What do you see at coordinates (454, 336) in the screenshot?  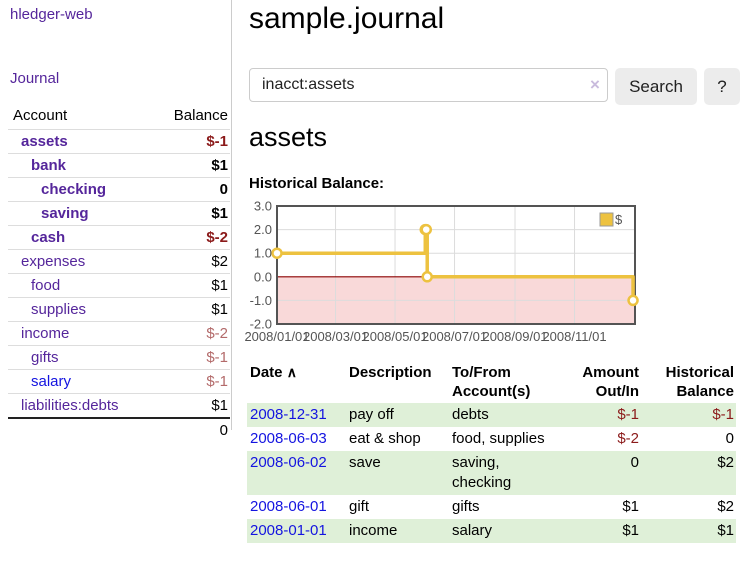 I see `x-tick-label: 2008/07/01` at bounding box center [454, 336].